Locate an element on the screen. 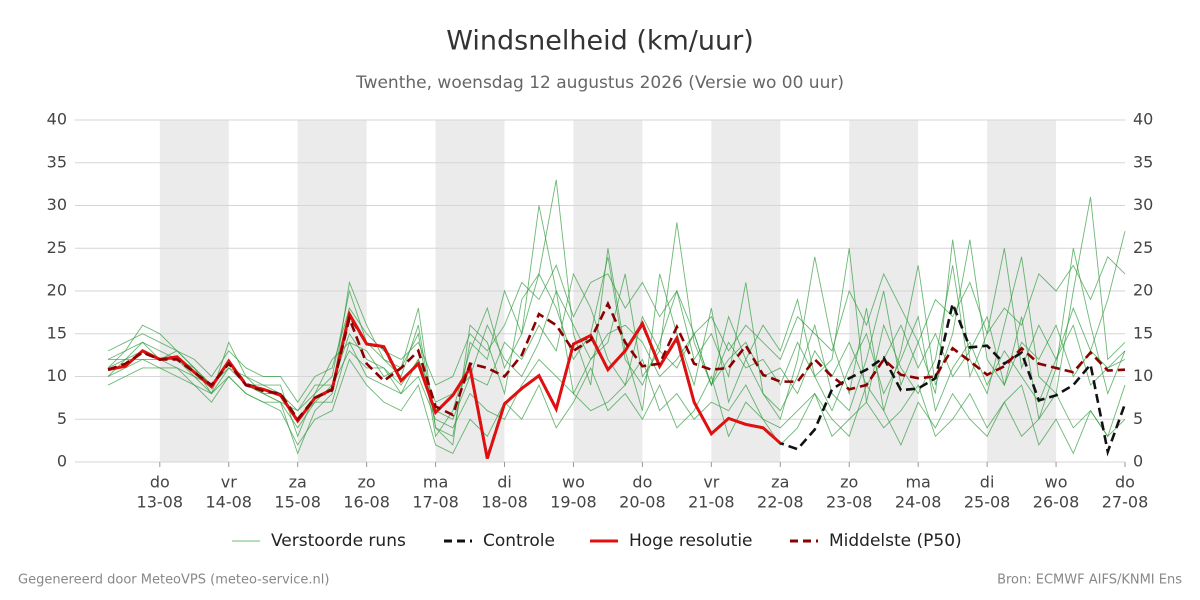 The width and height of the screenshot is (1200, 600). legend-item: Middelste (P50) is located at coordinates (876, 541).